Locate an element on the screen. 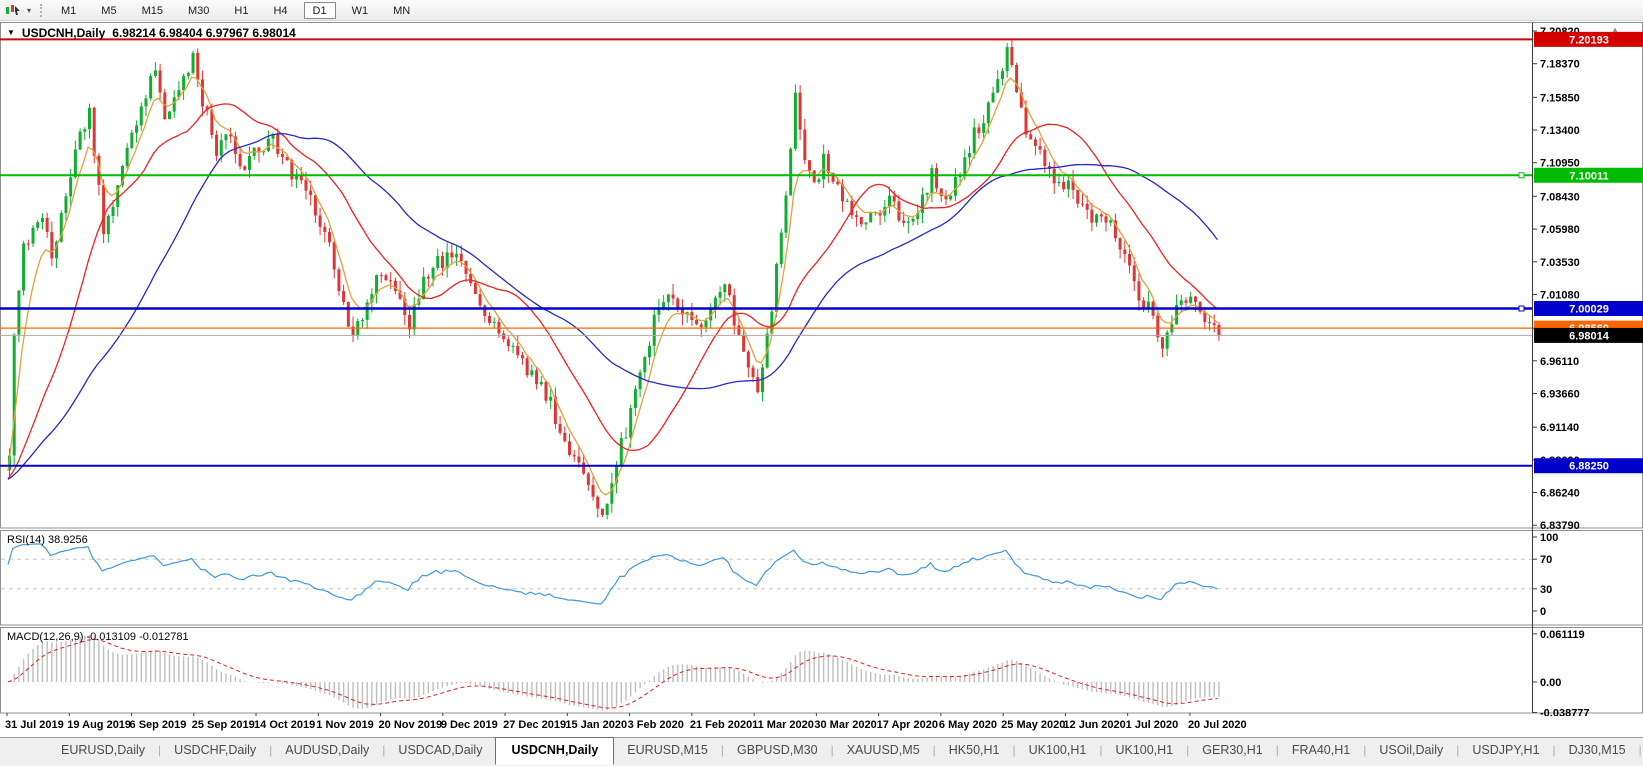  rsi-line is located at coordinates (612, 574).